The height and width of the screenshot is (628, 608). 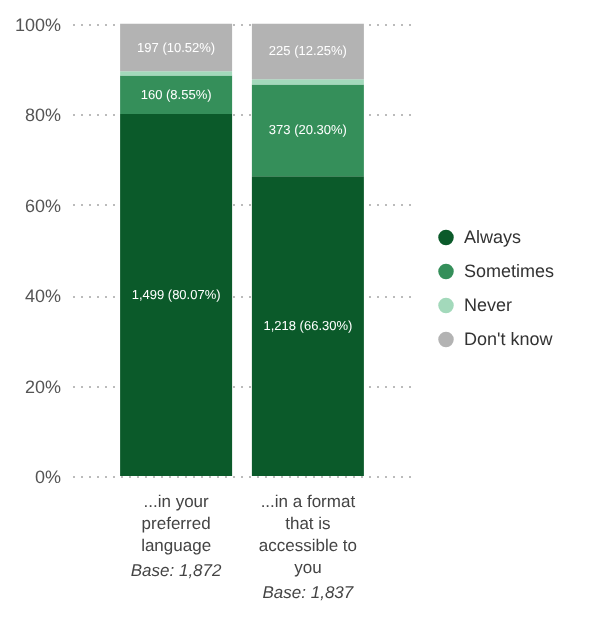 I want to click on y-tick-label: 100%, so click(x=37, y=25).